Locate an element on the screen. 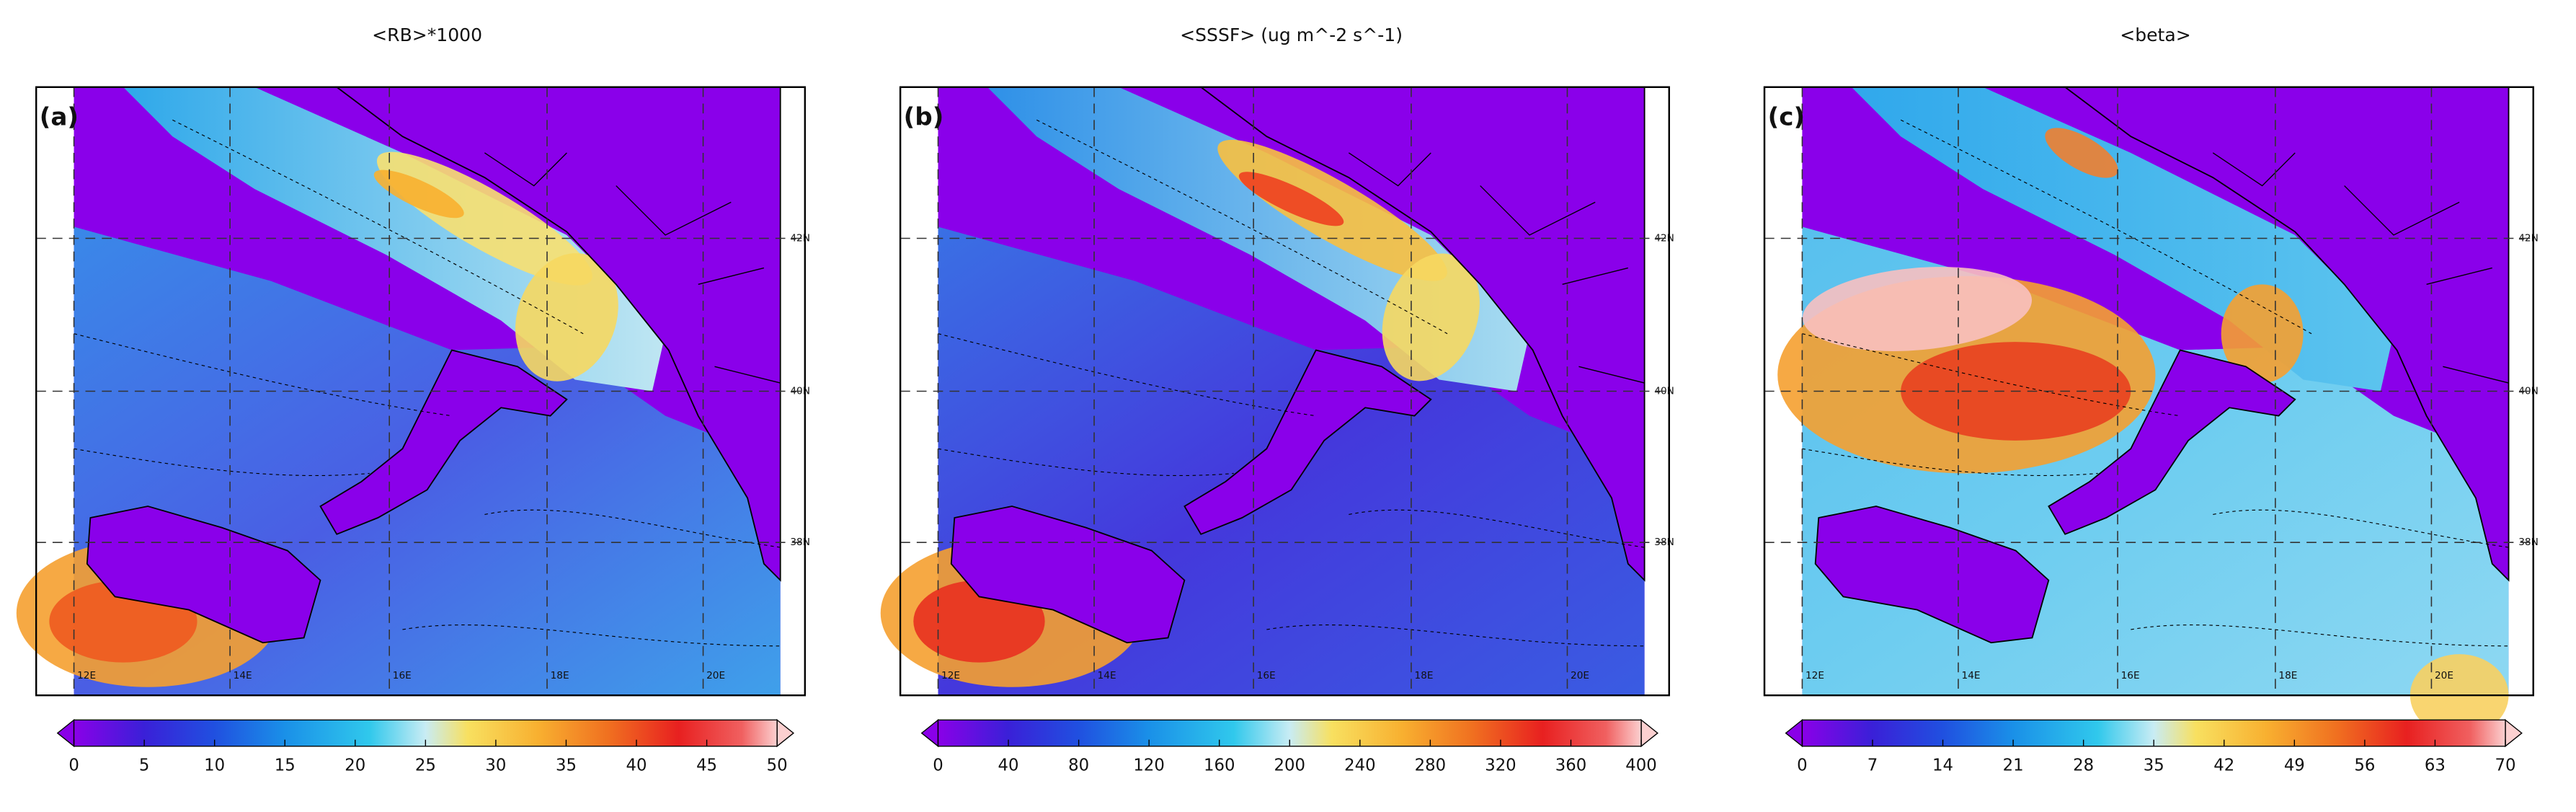  colorbar-tick-label: 10 is located at coordinates (214, 765).